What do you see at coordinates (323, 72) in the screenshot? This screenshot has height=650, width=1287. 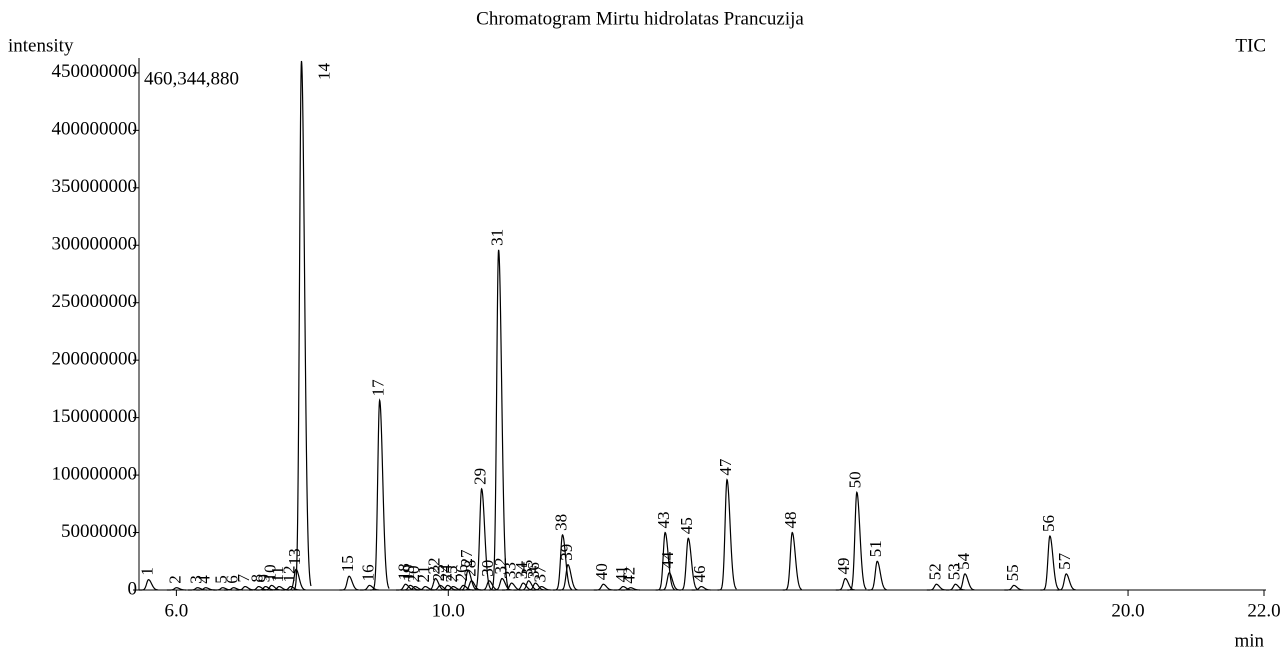 I see `peak-label: 14` at bounding box center [323, 72].